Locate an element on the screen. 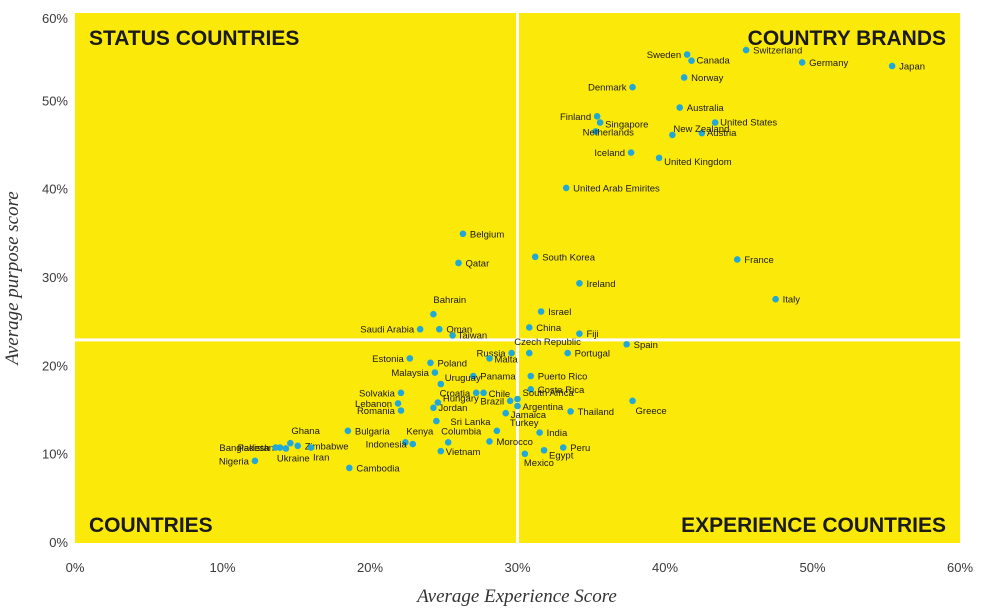  point-label: Pakistan is located at coordinates (256, 448).